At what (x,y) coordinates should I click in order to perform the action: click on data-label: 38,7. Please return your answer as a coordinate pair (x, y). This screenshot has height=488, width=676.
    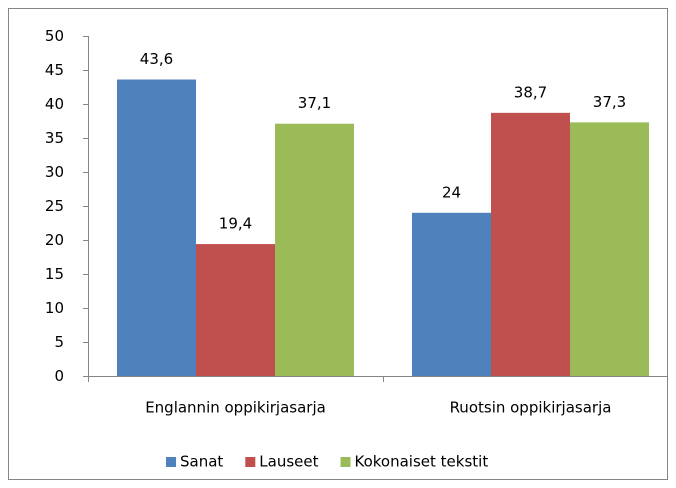
    Looking at the image, I should click on (530, 92).